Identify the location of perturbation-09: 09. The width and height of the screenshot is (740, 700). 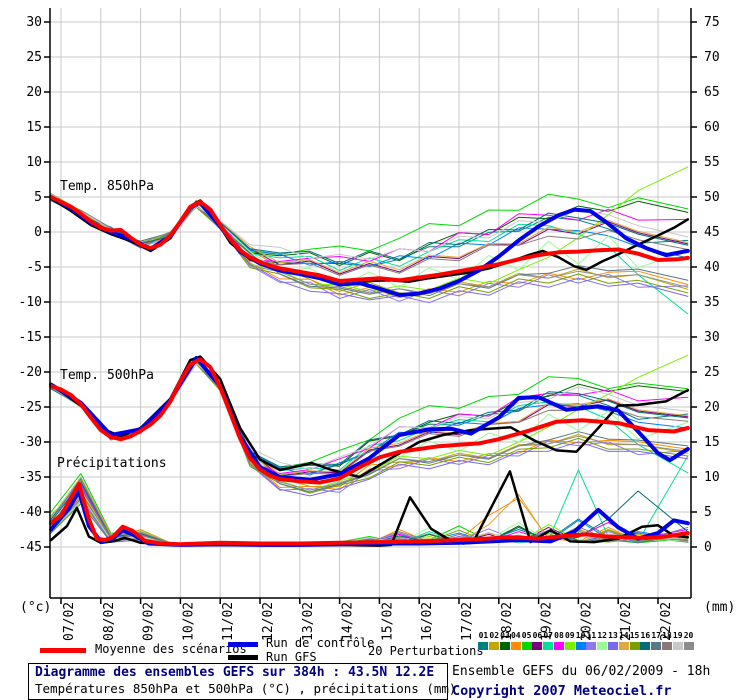
(569, 640).